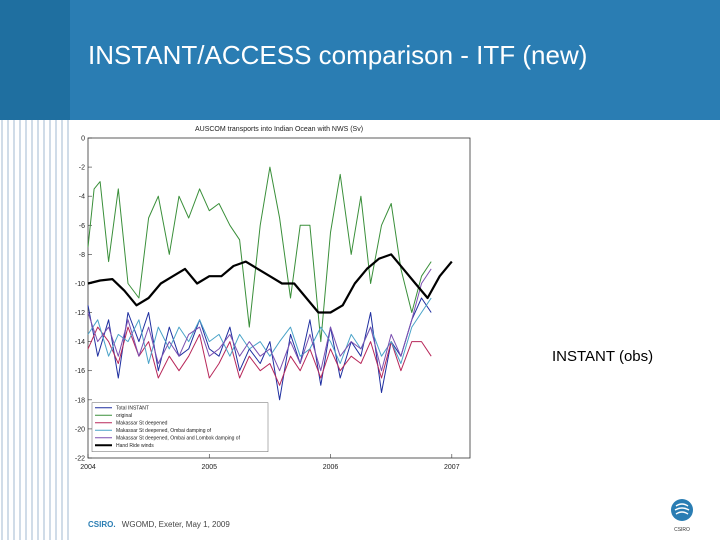 The height and width of the screenshot is (540, 720). I want to click on x-tick-label: 2005, so click(209, 467).